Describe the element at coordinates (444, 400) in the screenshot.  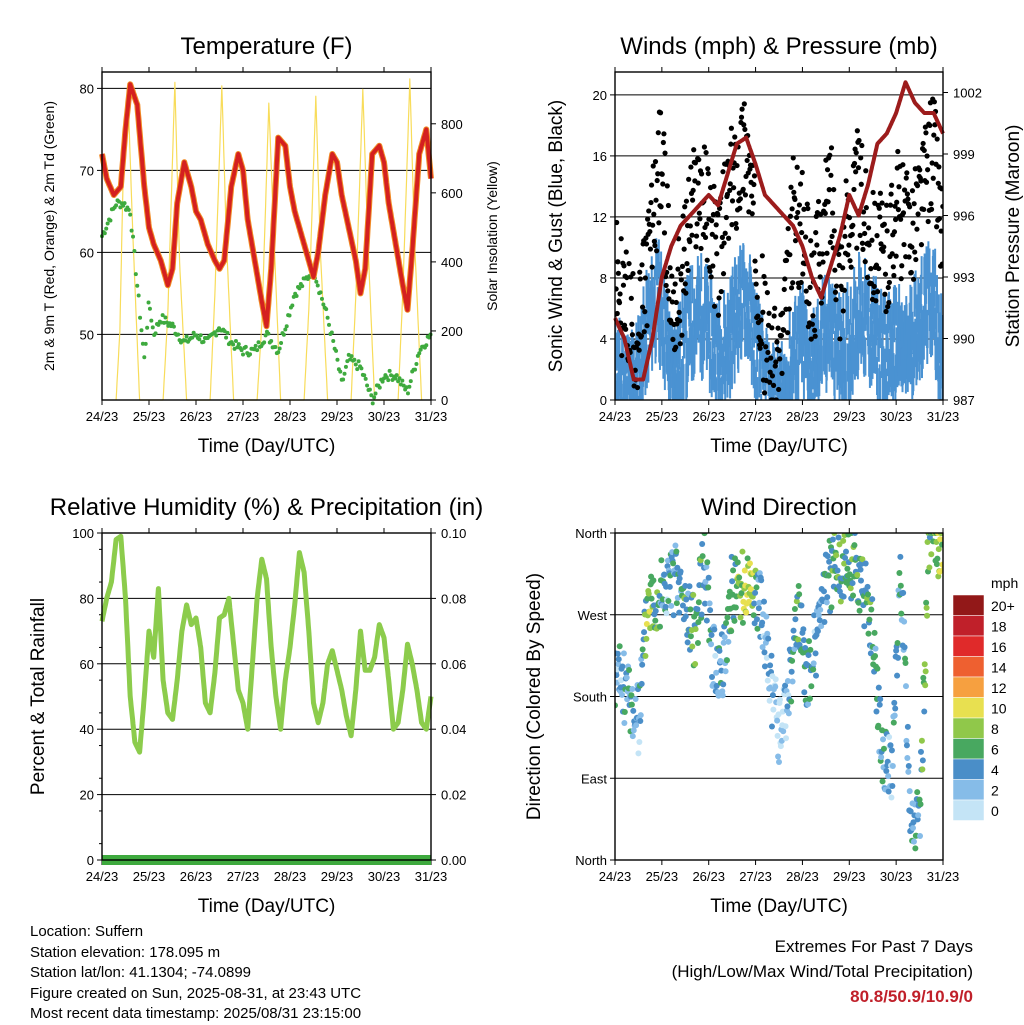
I see `y2-tick-label: 0` at that location.